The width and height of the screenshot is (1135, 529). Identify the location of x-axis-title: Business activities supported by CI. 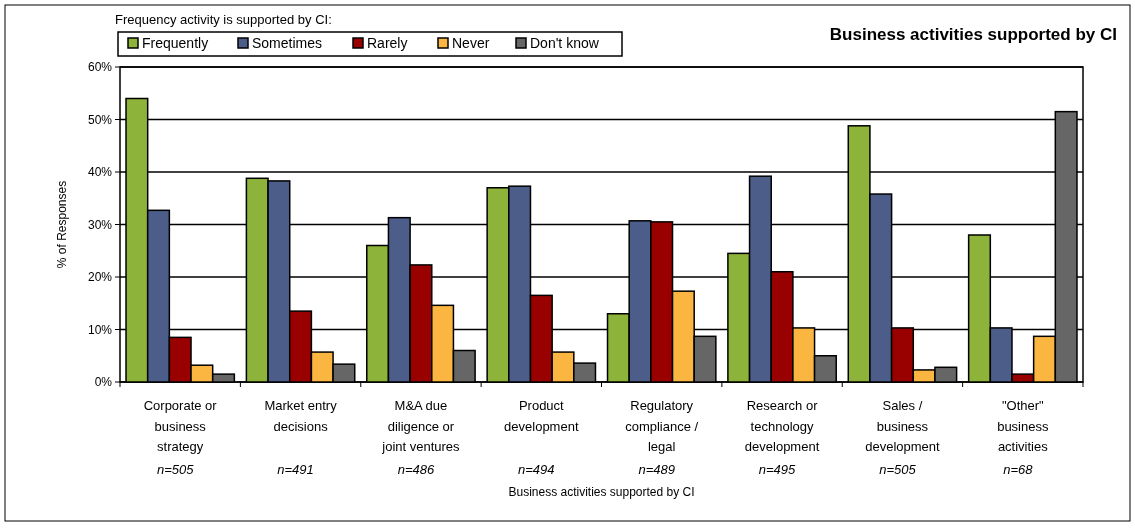
(601, 492).